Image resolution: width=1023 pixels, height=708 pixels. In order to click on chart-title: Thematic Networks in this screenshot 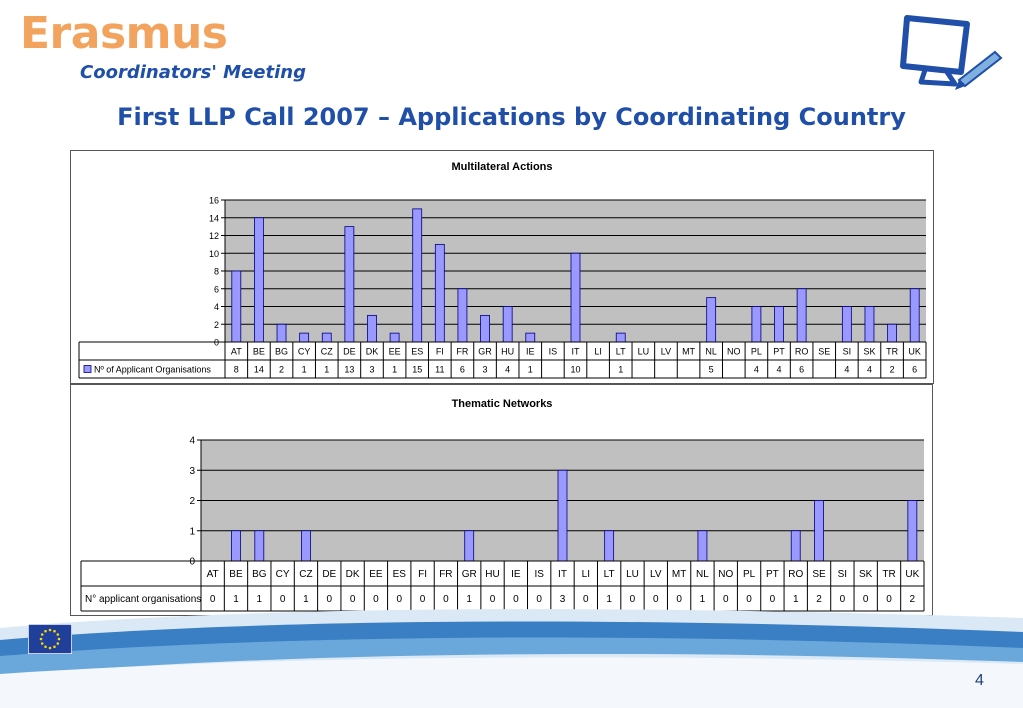, I will do `click(502, 404)`.